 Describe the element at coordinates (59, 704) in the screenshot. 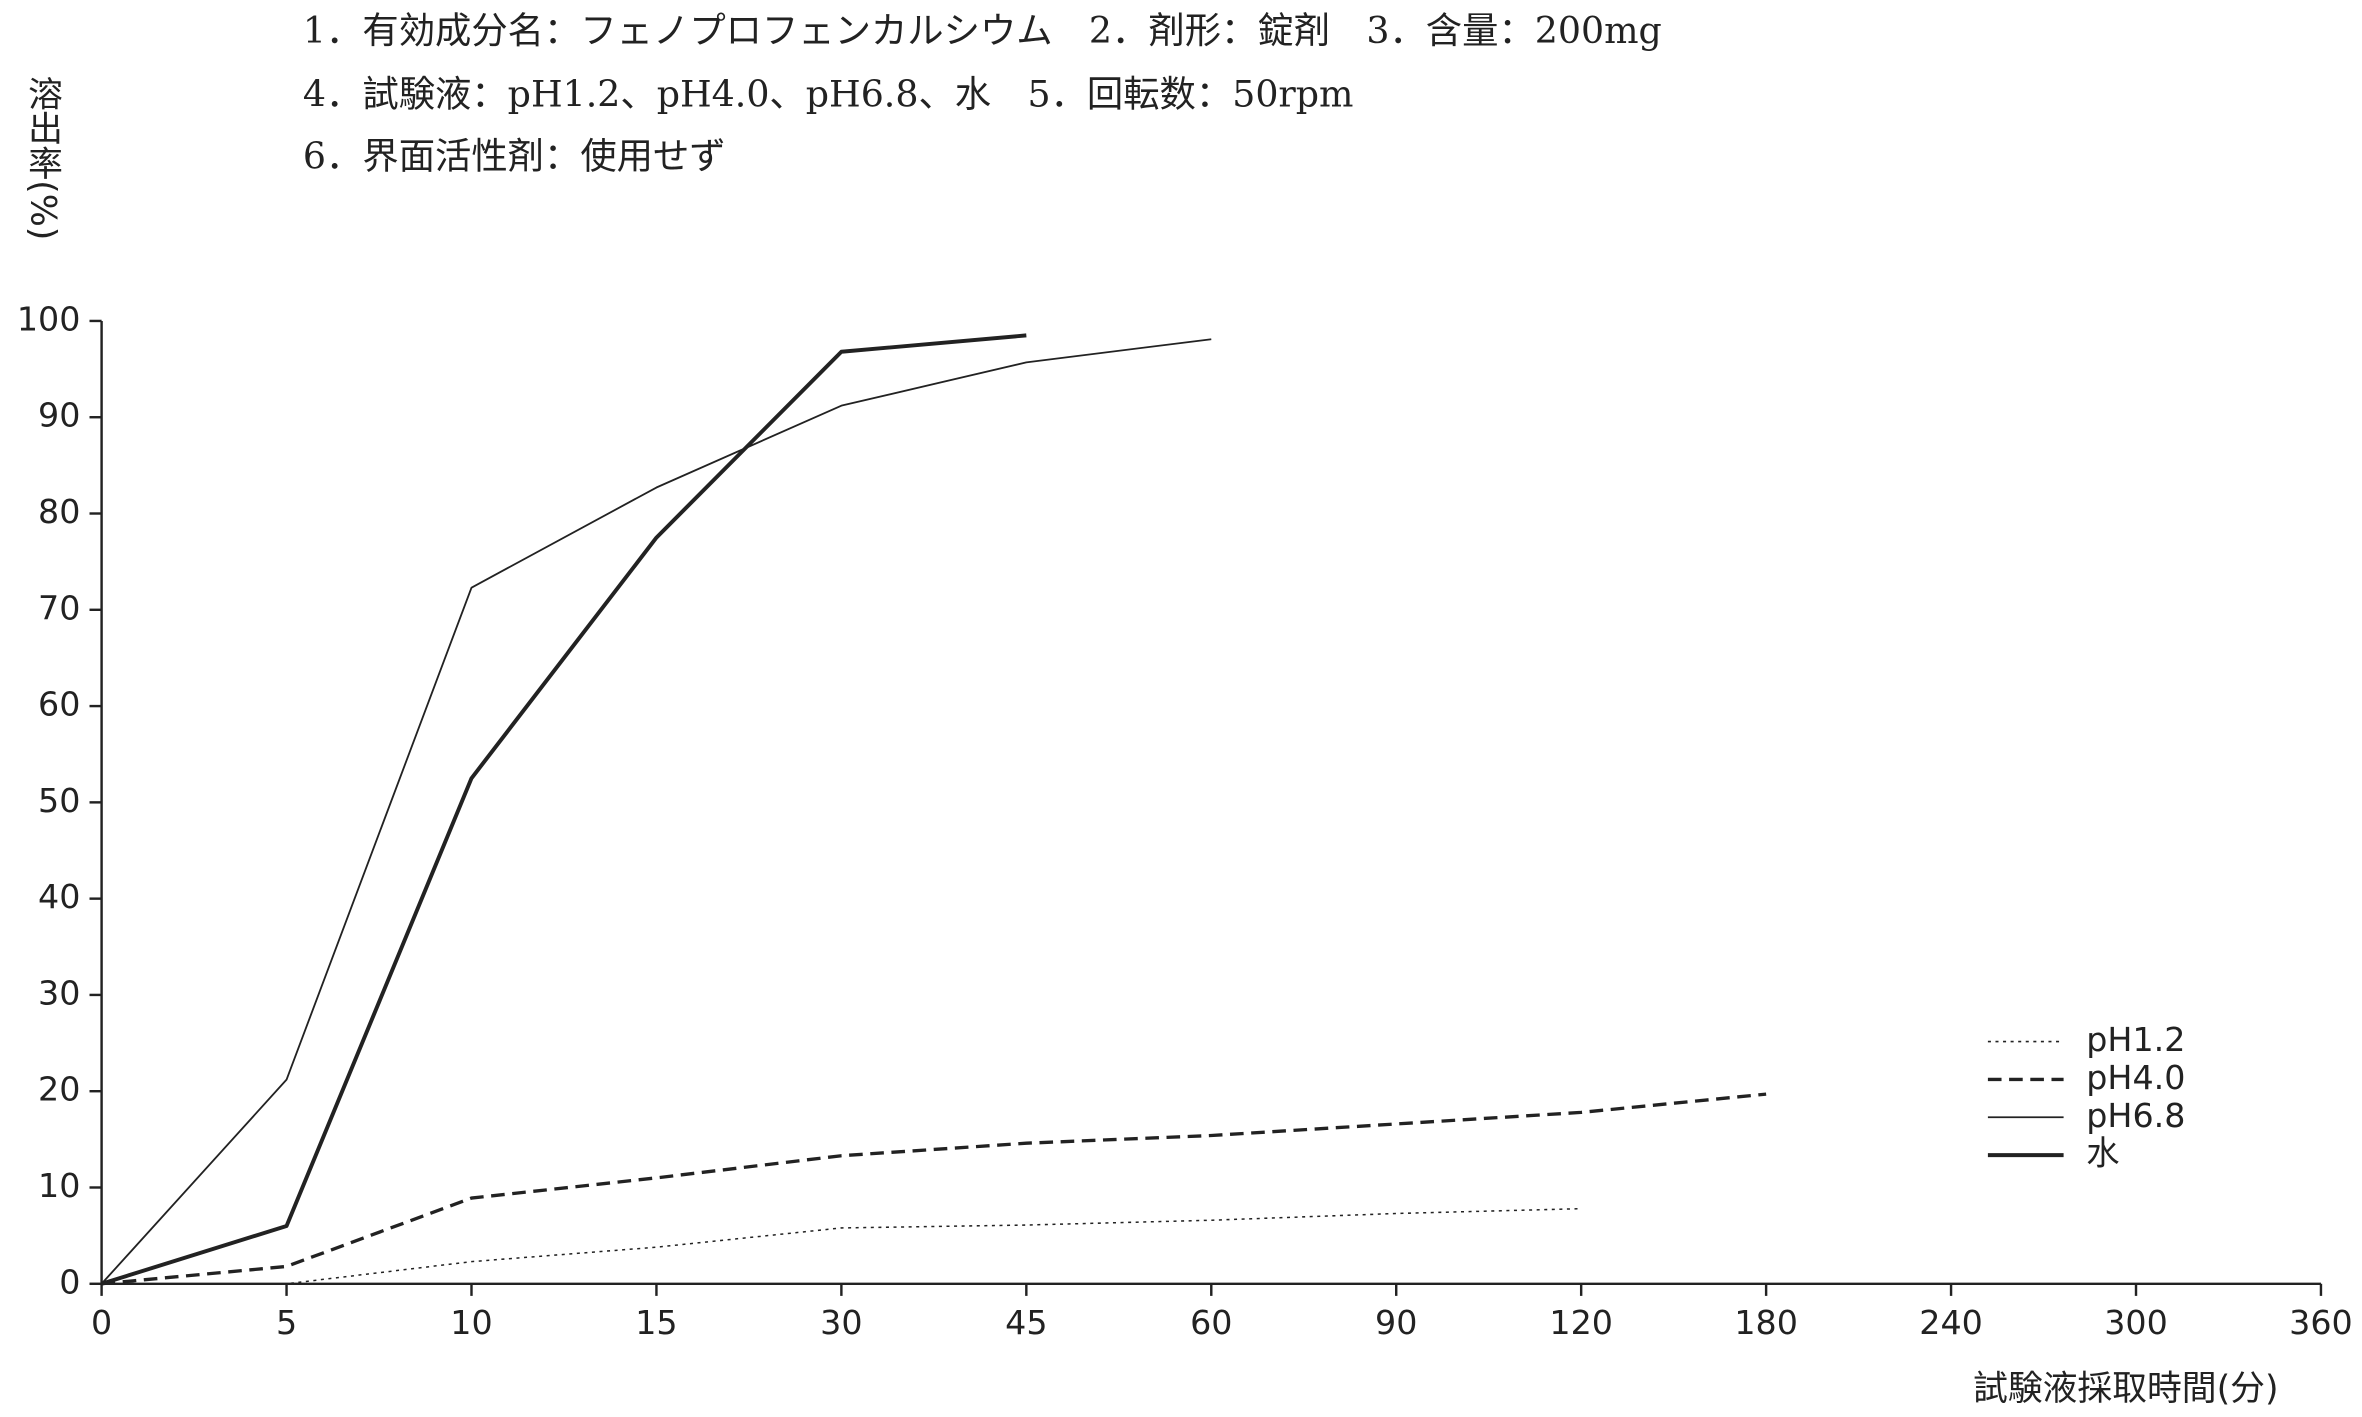

I see `y-tick-label: 60` at that location.